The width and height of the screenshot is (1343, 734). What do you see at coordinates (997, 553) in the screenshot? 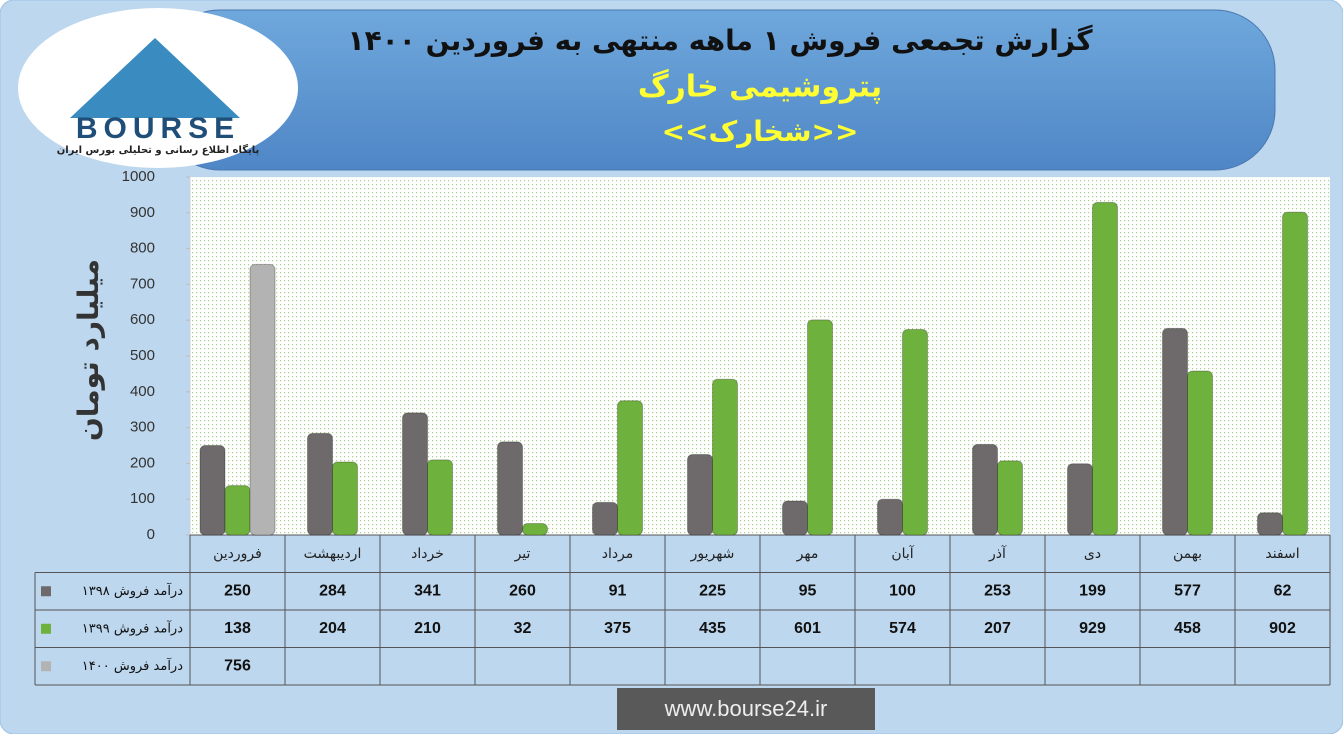
I see `category-label: آذر` at bounding box center [997, 553].